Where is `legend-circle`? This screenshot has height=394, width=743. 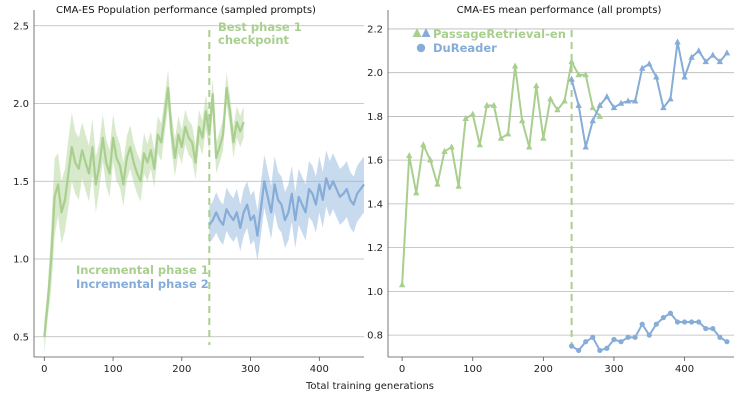 legend-circle is located at coordinates (421, 48).